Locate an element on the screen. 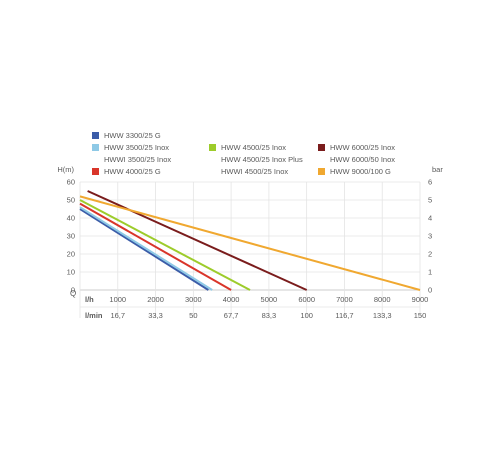 Image resolution: width=500 pixels, height=450 pixels. bar-tick-label: 2 is located at coordinates (430, 254).